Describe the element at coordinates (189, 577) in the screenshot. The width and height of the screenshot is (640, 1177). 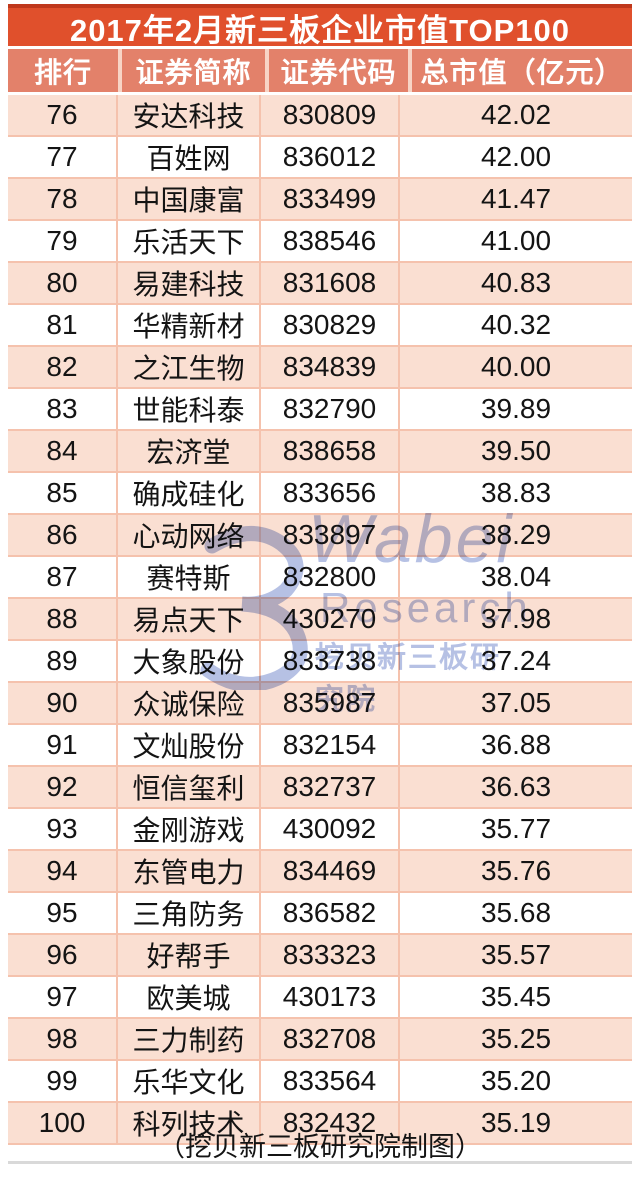
I see `cell-name: 赛特斯` at that location.